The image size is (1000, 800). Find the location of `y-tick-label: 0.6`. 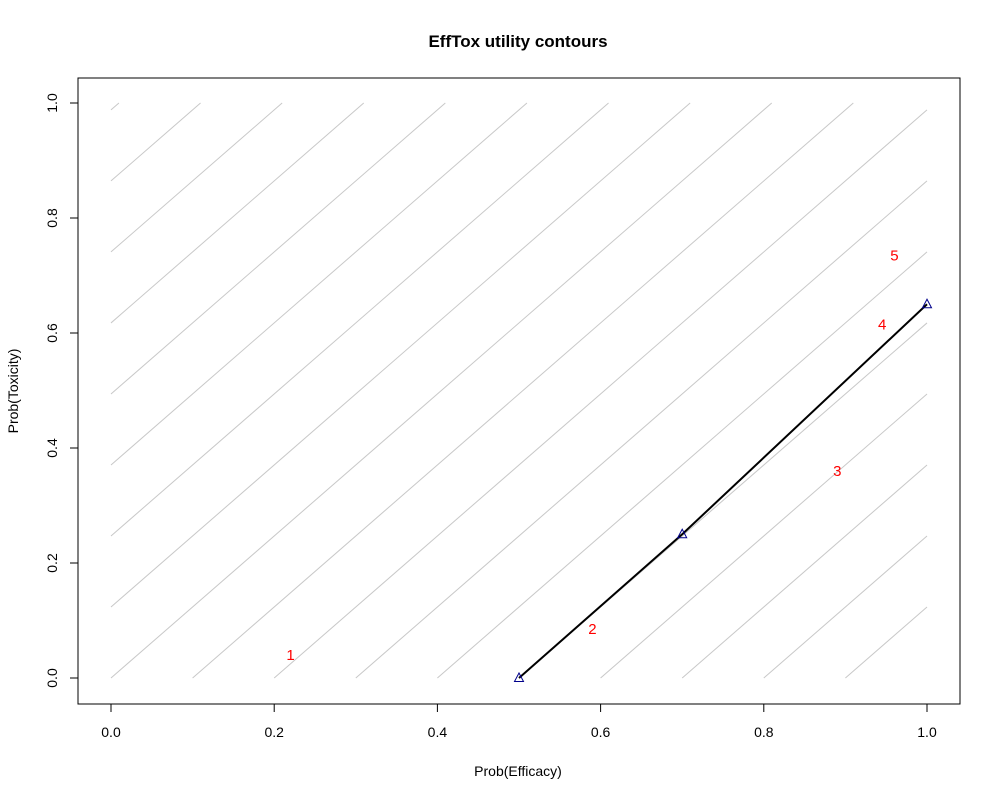

y-tick-label: 0.6 is located at coordinates (52, 333).